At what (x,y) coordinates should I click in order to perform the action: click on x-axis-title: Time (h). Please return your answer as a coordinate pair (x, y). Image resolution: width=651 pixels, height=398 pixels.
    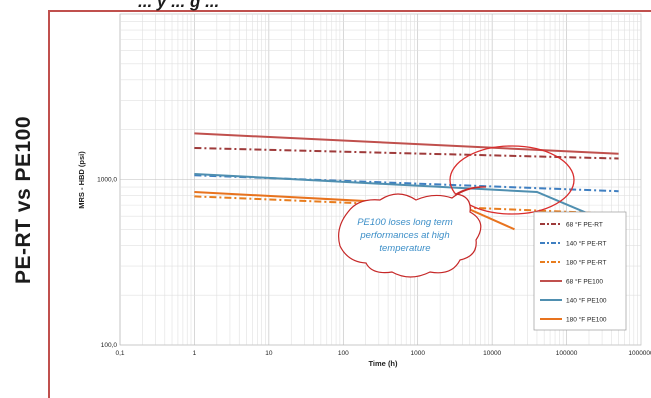
    Looking at the image, I should click on (383, 363).